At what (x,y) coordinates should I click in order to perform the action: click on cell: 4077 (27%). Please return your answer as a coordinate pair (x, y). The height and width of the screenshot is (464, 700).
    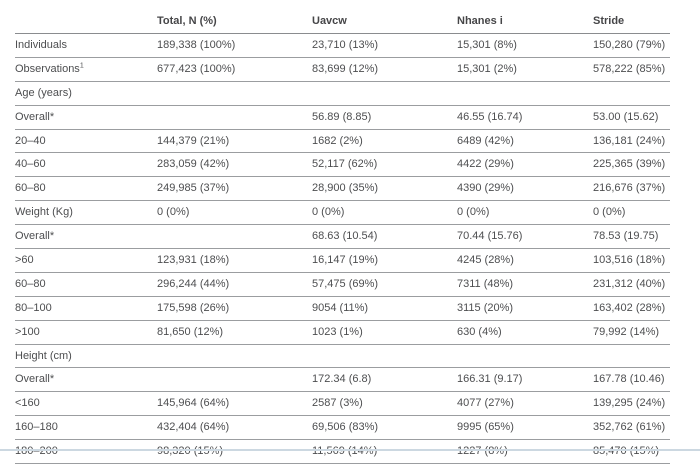
    Looking at the image, I should click on (525, 404).